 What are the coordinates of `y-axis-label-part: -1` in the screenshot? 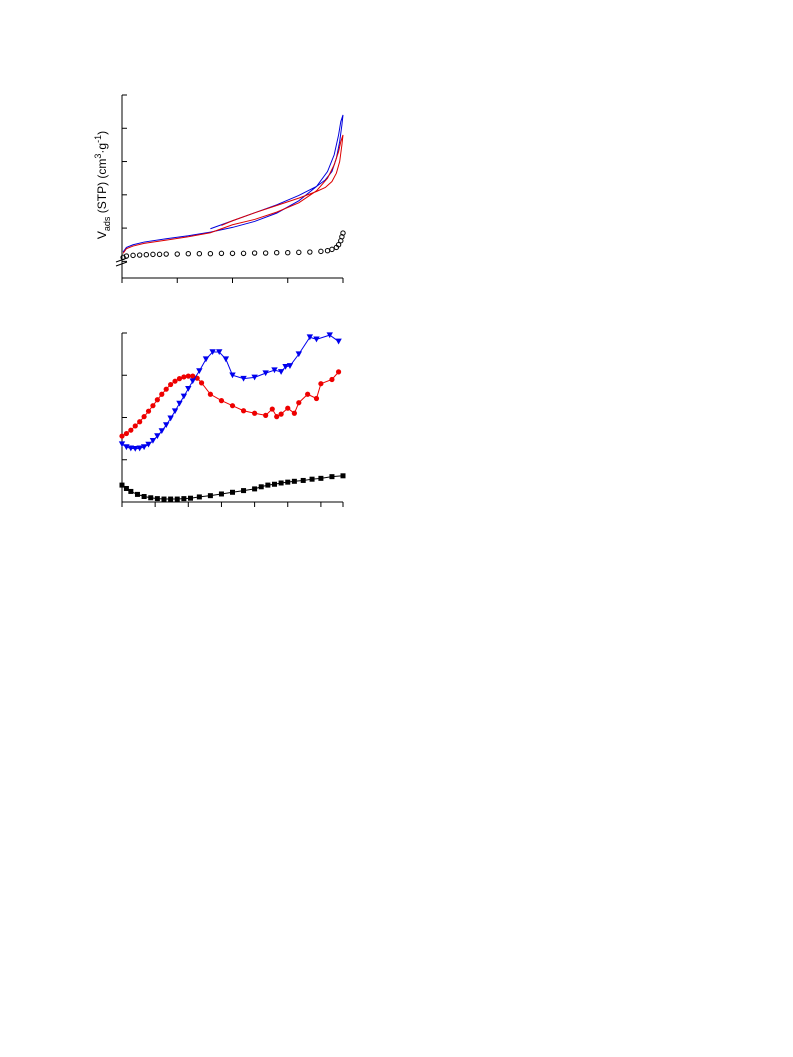 It's located at (98, 139).